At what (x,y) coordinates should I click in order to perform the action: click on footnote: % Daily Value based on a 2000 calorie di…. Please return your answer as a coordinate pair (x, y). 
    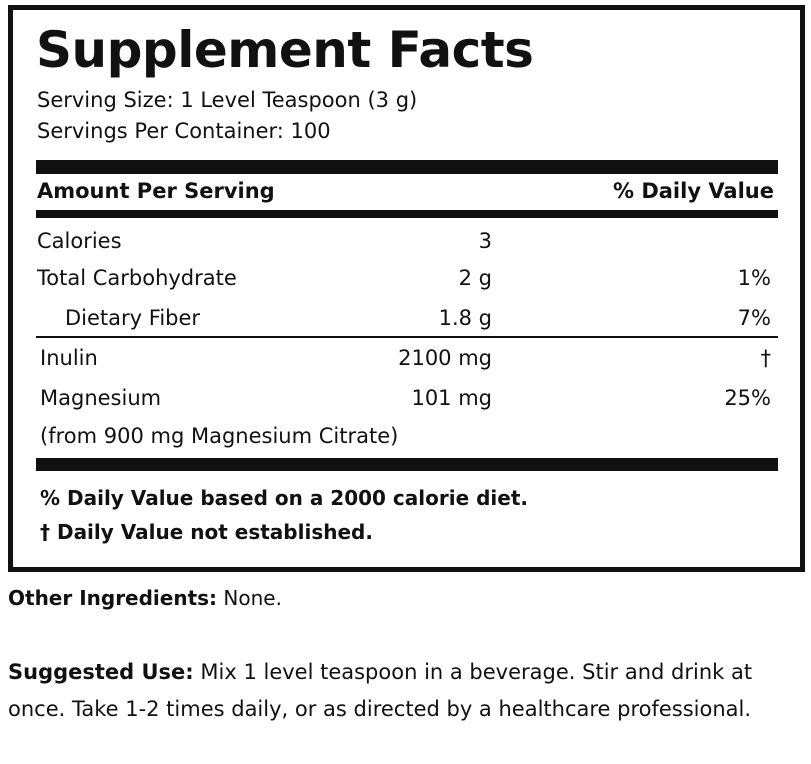
    Looking at the image, I should click on (284, 498).